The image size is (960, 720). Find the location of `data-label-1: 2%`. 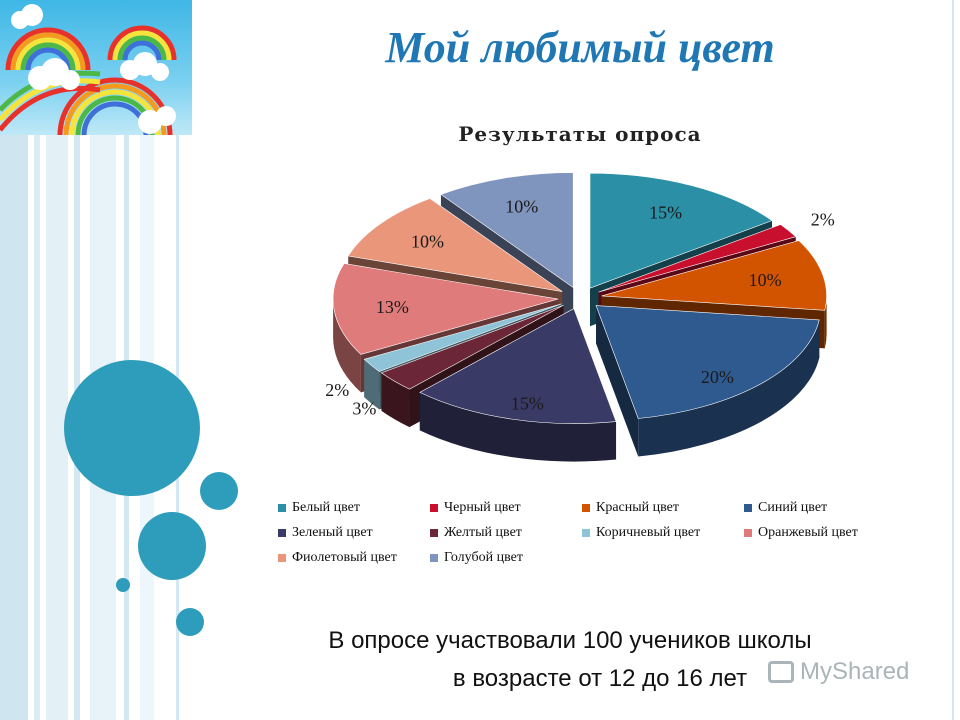

data-label-1: 2% is located at coordinates (823, 219).